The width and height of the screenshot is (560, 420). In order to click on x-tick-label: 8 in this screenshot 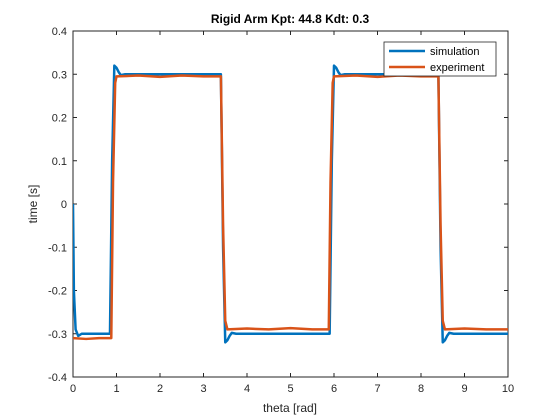, I will do `click(421, 389)`.